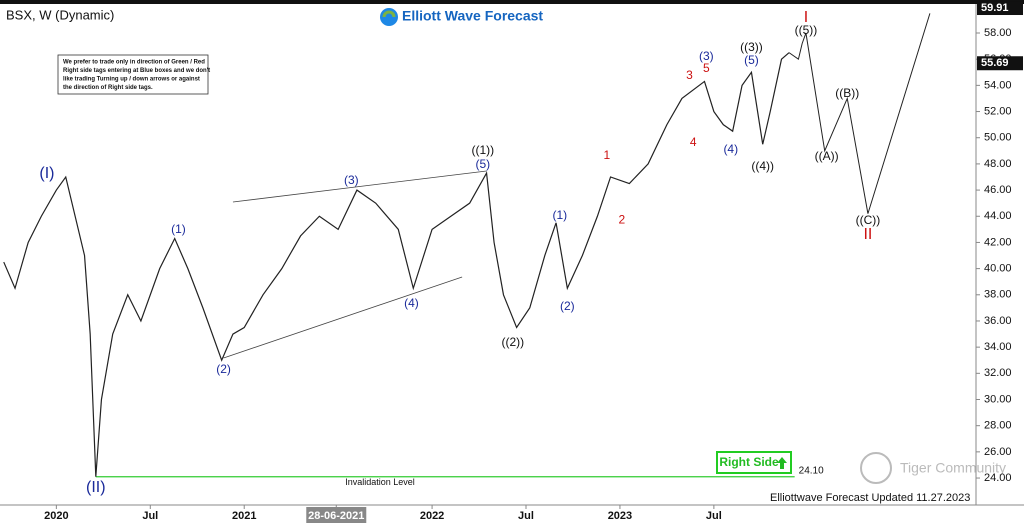 Image resolution: width=1024 pixels, height=525 pixels. Describe the element at coordinates (998, 295) in the screenshot. I see `y-tick-label: 38.00` at that location.